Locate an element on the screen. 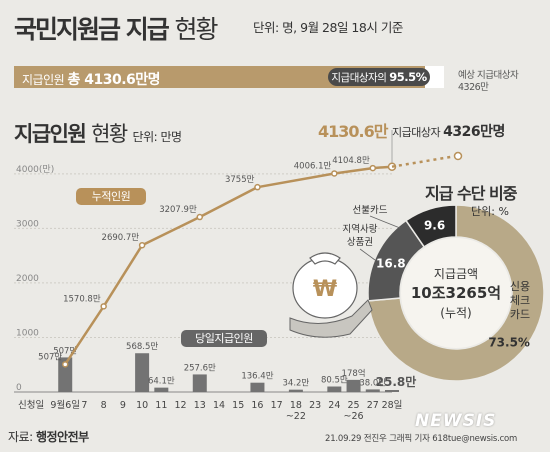 This screenshot has height=452, width=550. y-tick-label: 0 is located at coordinates (19, 388).